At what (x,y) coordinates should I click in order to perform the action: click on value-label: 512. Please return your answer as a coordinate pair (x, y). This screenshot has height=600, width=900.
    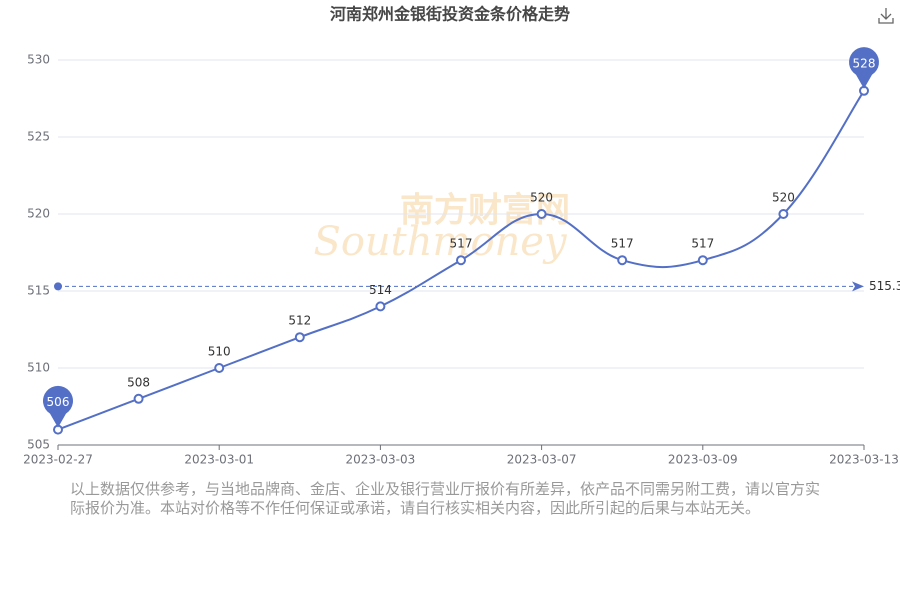
    Looking at the image, I should click on (299, 321).